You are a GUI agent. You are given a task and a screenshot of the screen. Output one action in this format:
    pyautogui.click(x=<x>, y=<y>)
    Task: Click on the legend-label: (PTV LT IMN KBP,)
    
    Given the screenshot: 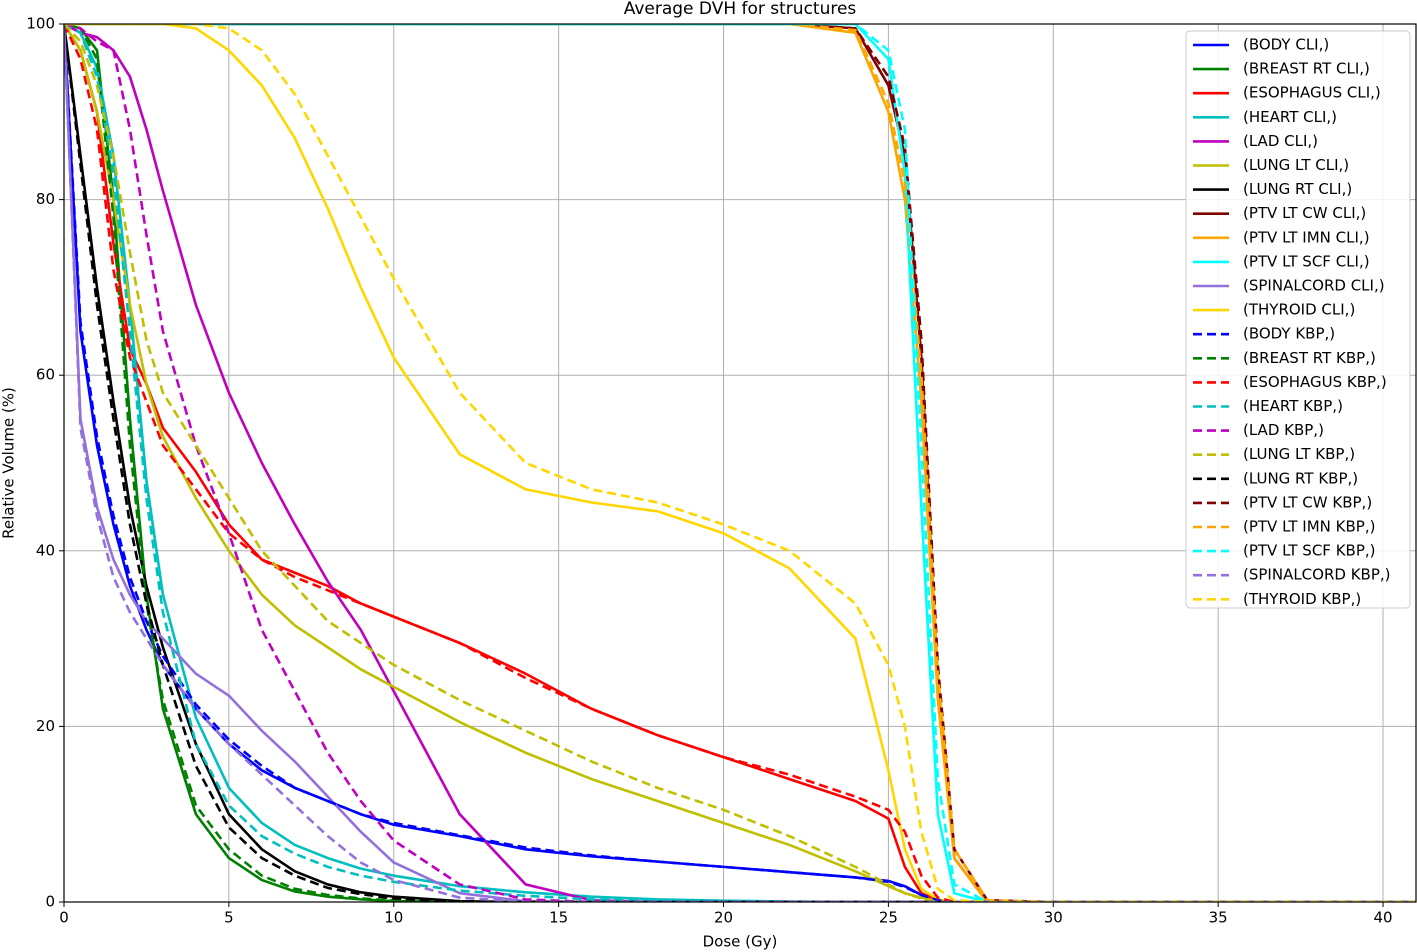 What is the action you would take?
    pyautogui.click(x=1309, y=527)
    